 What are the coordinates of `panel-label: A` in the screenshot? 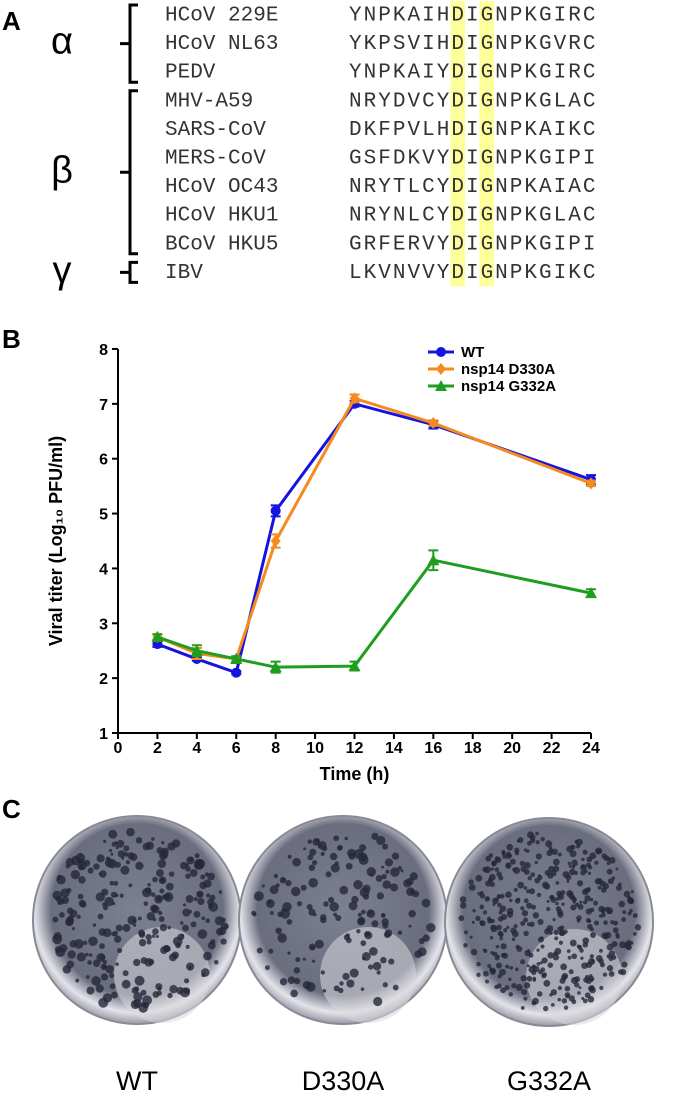 It's located at (11, 21).